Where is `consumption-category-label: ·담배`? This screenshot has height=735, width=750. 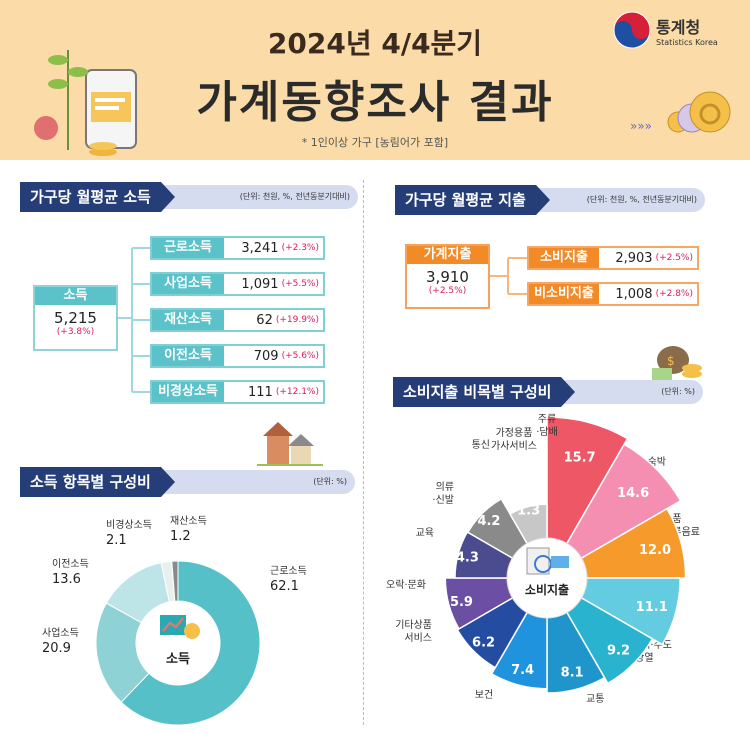 consumption-category-label: ·담배 is located at coordinates (547, 432).